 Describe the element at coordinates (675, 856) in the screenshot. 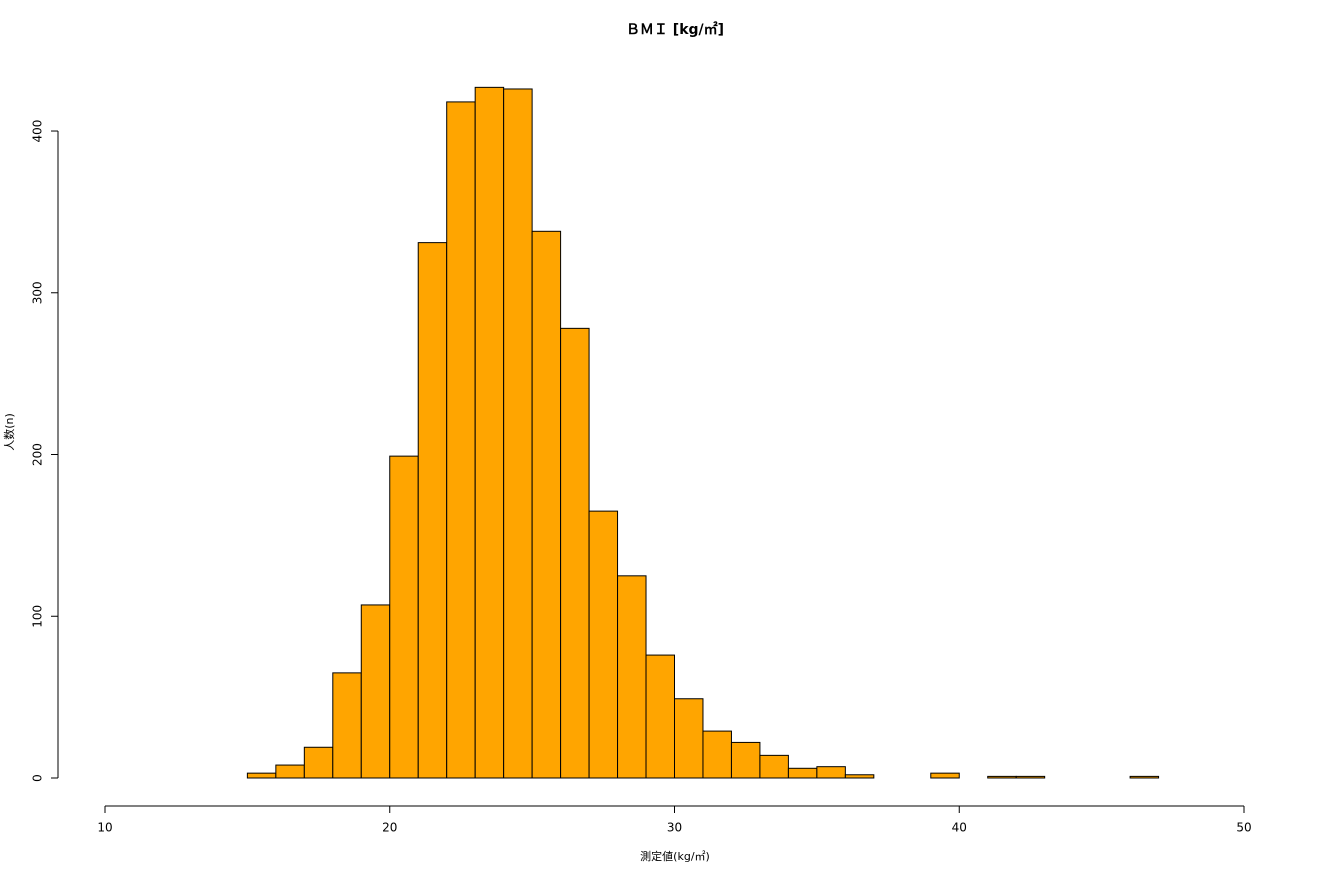

I see `x-axis-label: 測定値(kg/㎡)` at that location.